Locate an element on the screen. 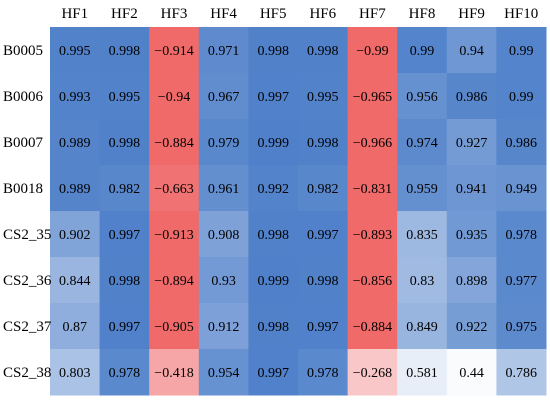 This screenshot has height=400, width=550. column-label: HF6 is located at coordinates (322, 14).